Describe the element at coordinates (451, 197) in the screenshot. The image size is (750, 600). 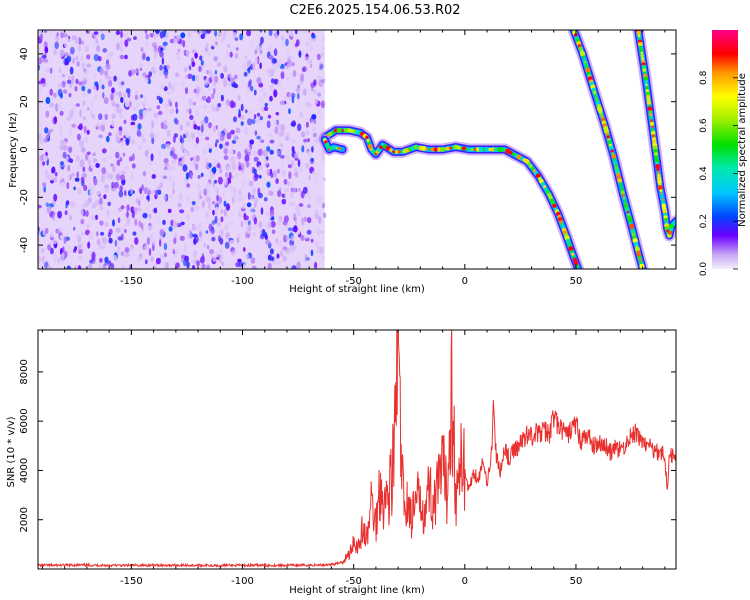
I see `signal-track-outer` at that location.